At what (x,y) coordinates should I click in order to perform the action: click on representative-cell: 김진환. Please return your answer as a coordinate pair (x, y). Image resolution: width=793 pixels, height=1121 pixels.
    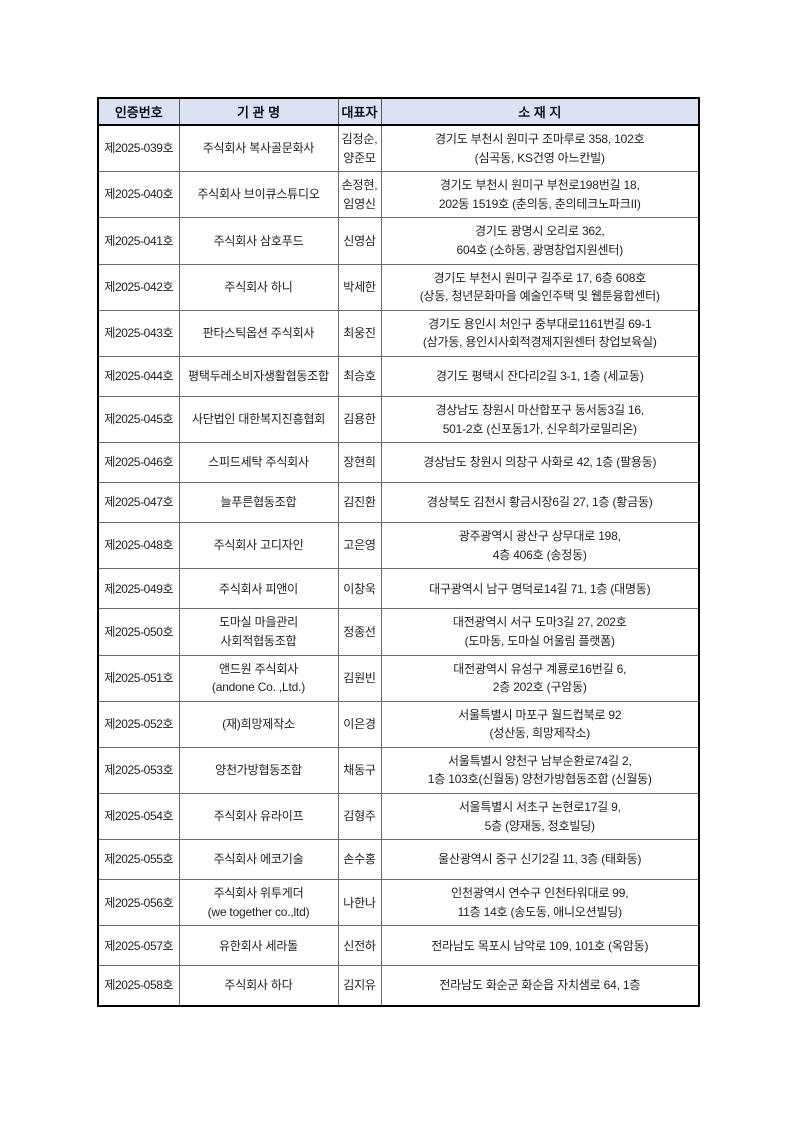
    Looking at the image, I should click on (359, 503).